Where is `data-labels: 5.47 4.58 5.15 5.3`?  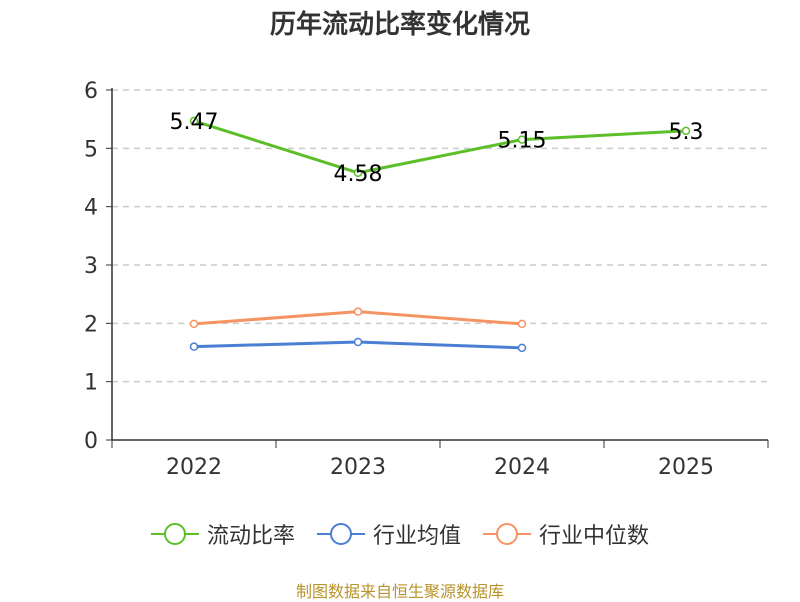 data-labels: 5.47 4.58 5.15 5.3 is located at coordinates (437, 148).